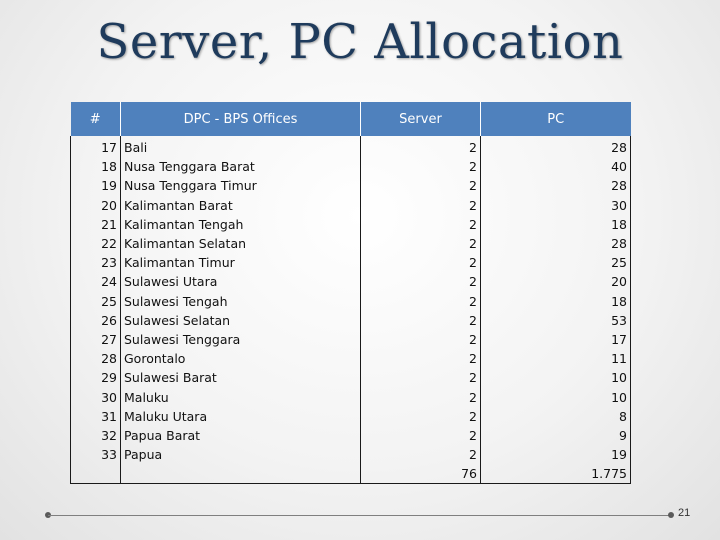  What do you see at coordinates (420, 119) in the screenshot?
I see `header-server: Server` at bounding box center [420, 119].